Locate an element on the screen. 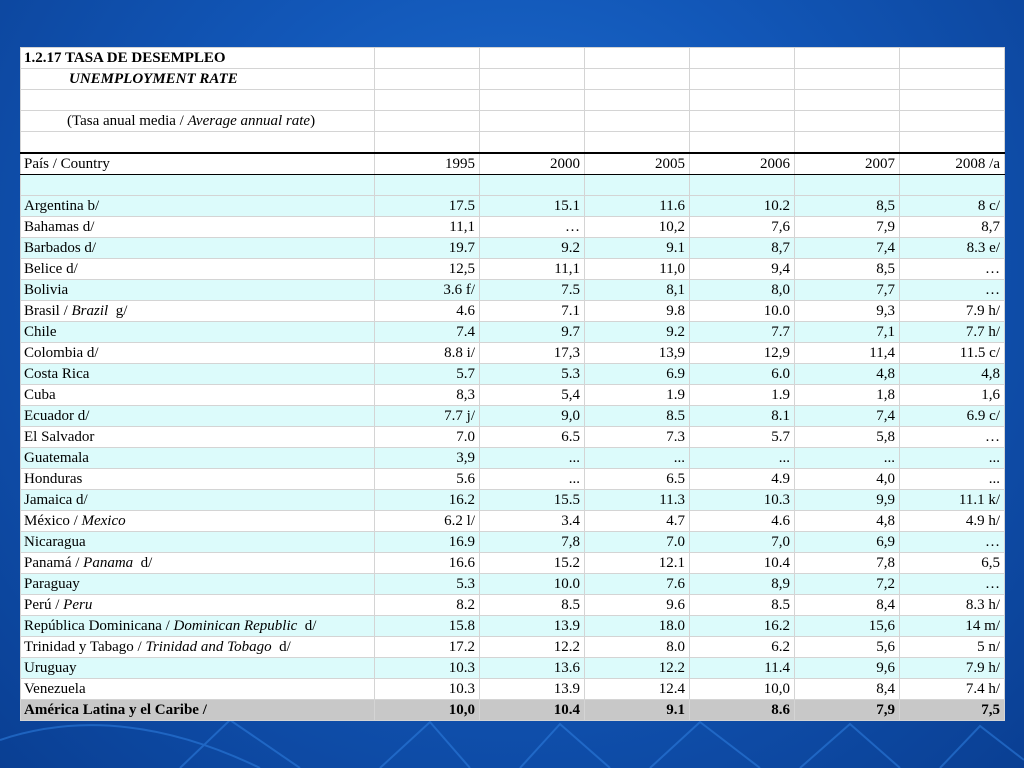  rate-value: 12,9 is located at coordinates (742, 353).